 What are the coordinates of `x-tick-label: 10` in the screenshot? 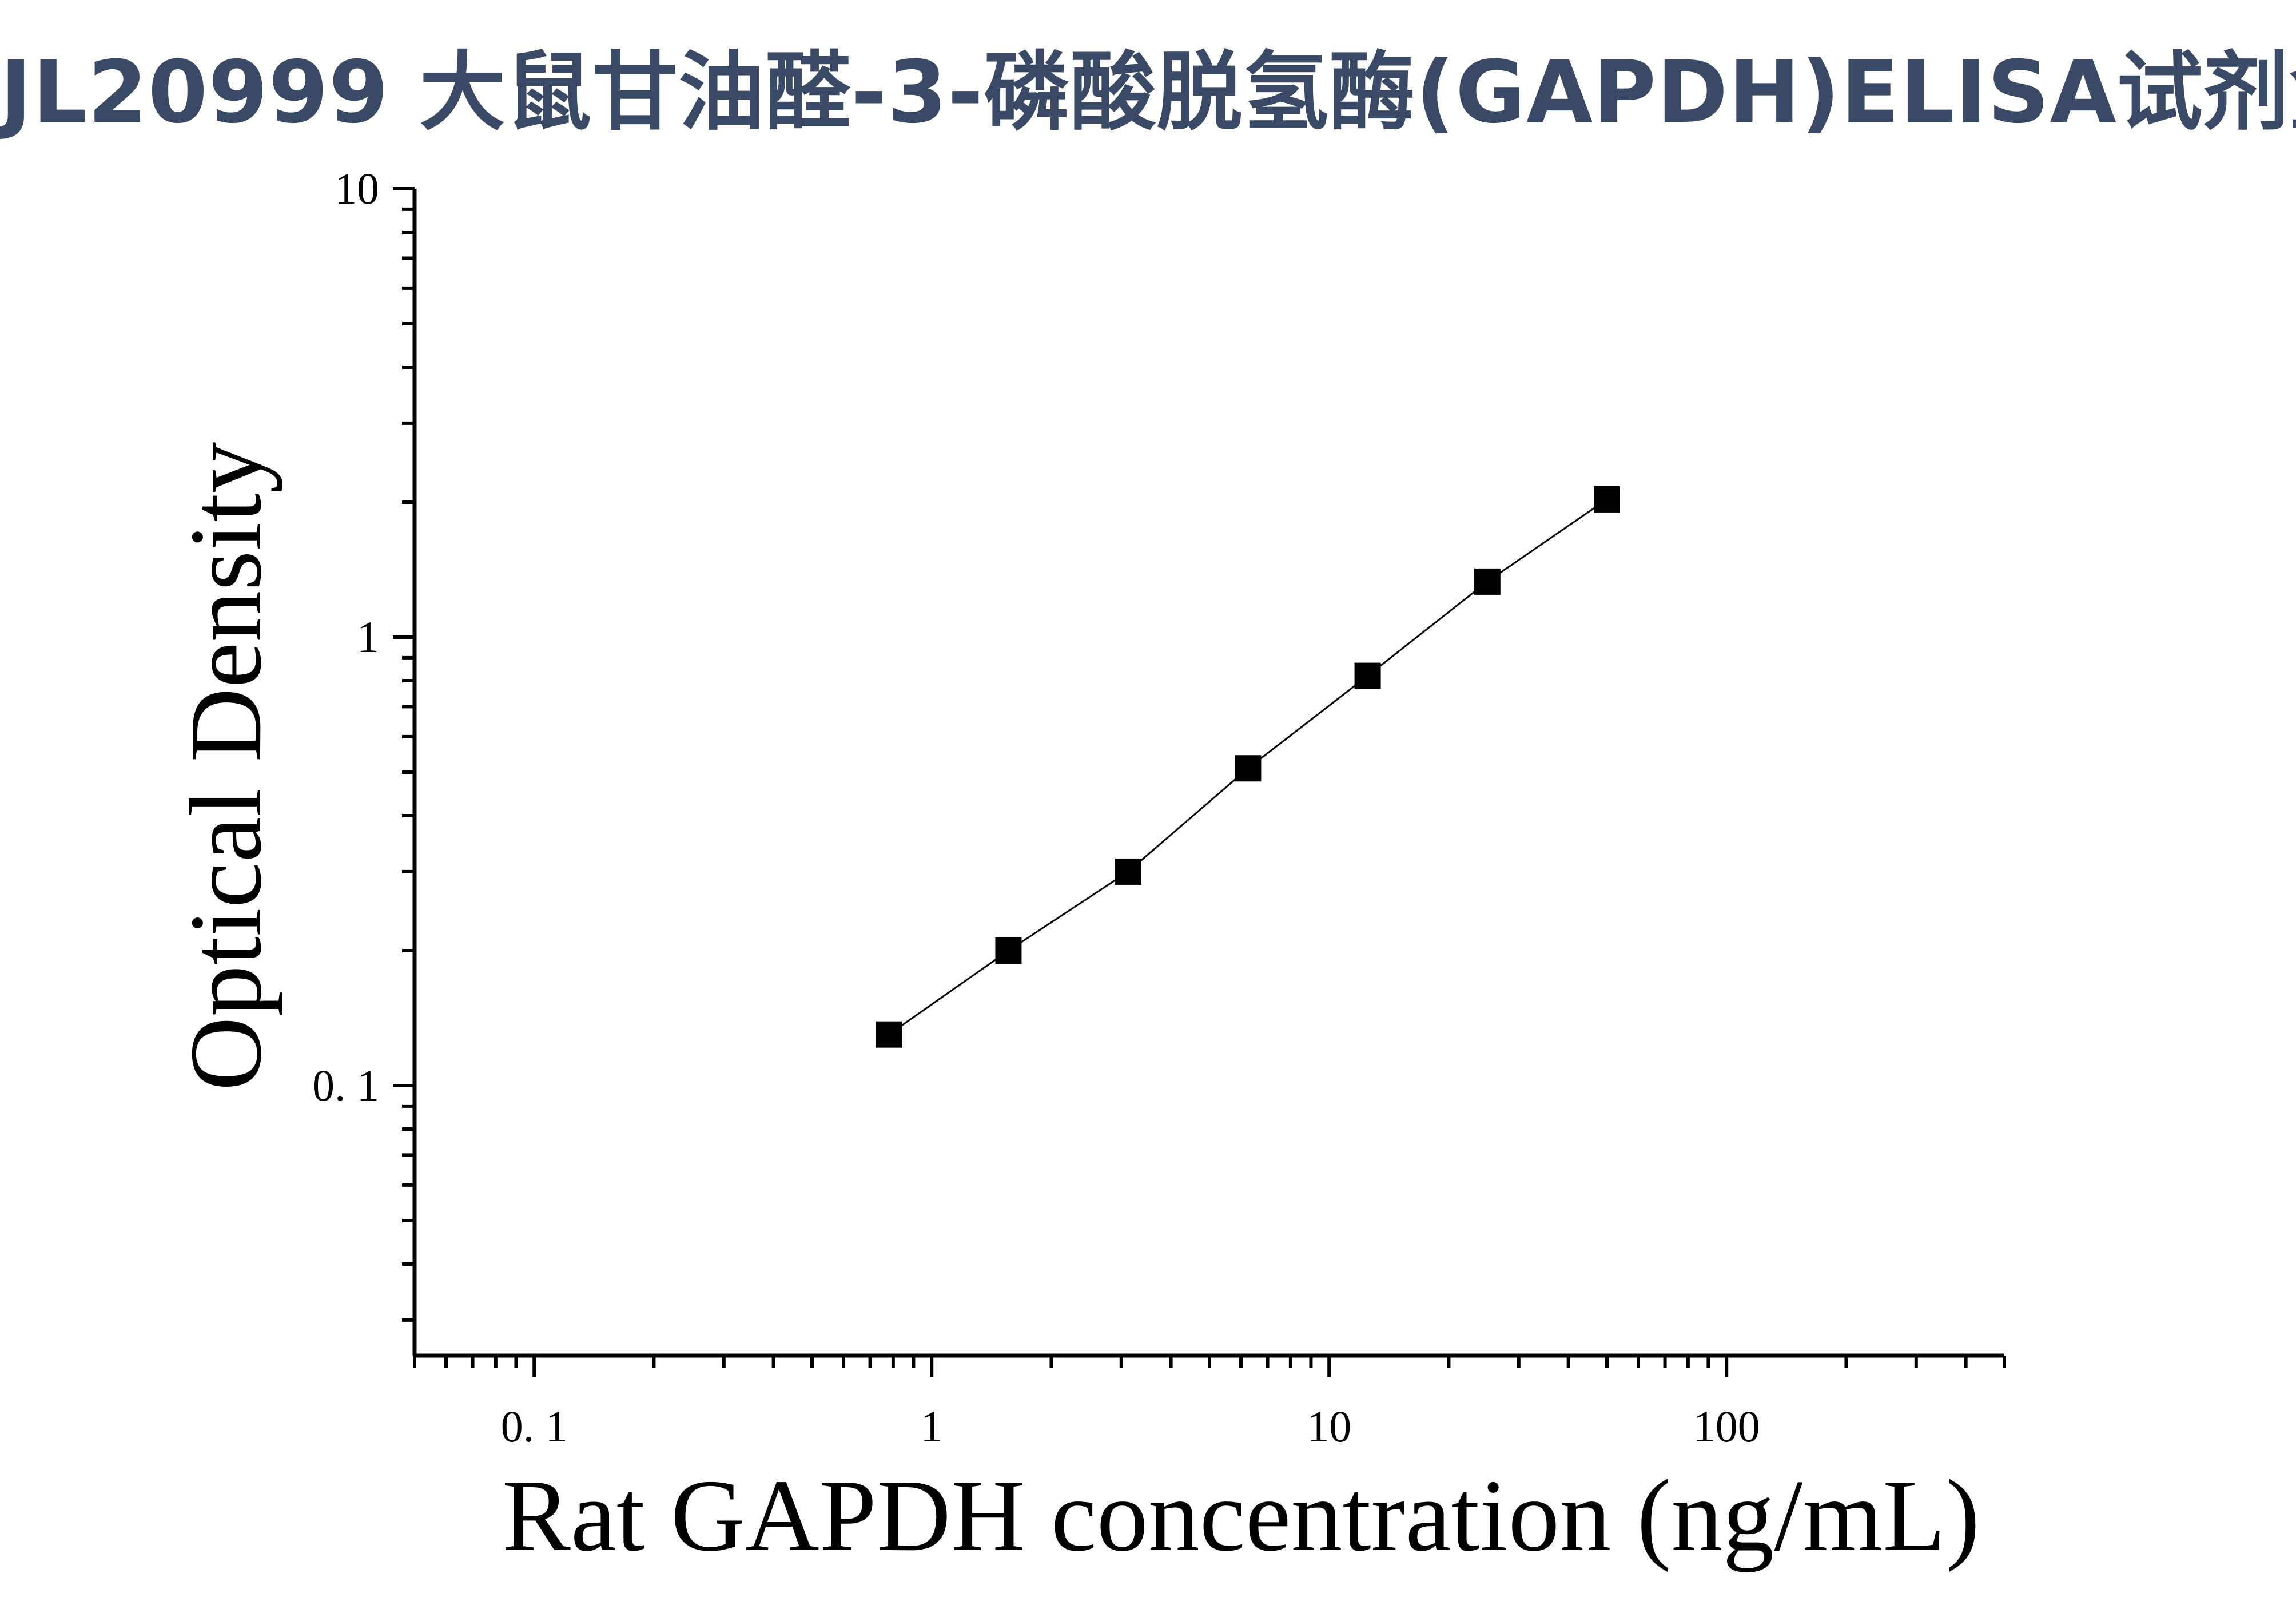 It's located at (1329, 1426).